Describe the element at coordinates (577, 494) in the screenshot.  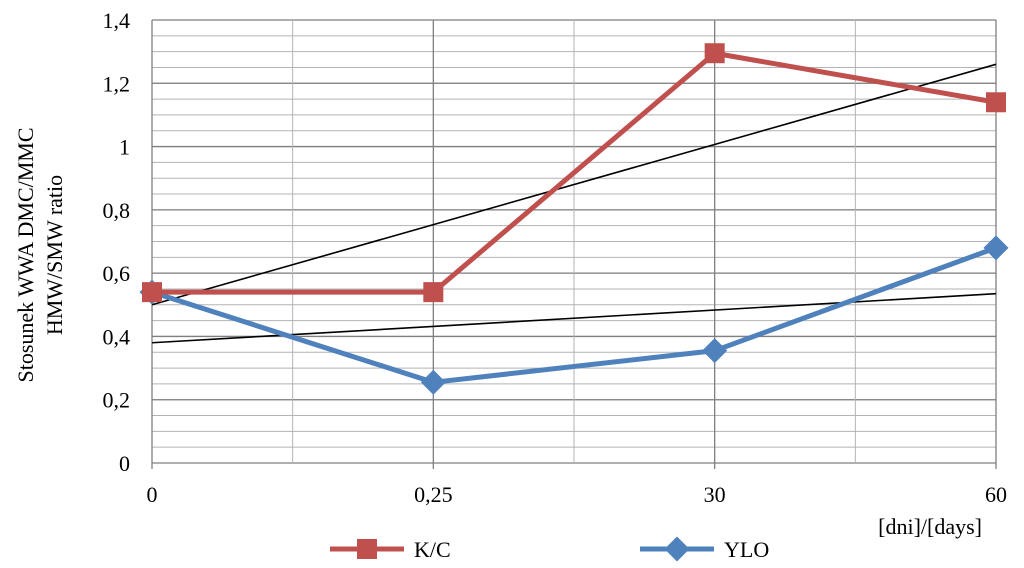
I see `x-tick-labels: 0 0,25 30 60` at that location.